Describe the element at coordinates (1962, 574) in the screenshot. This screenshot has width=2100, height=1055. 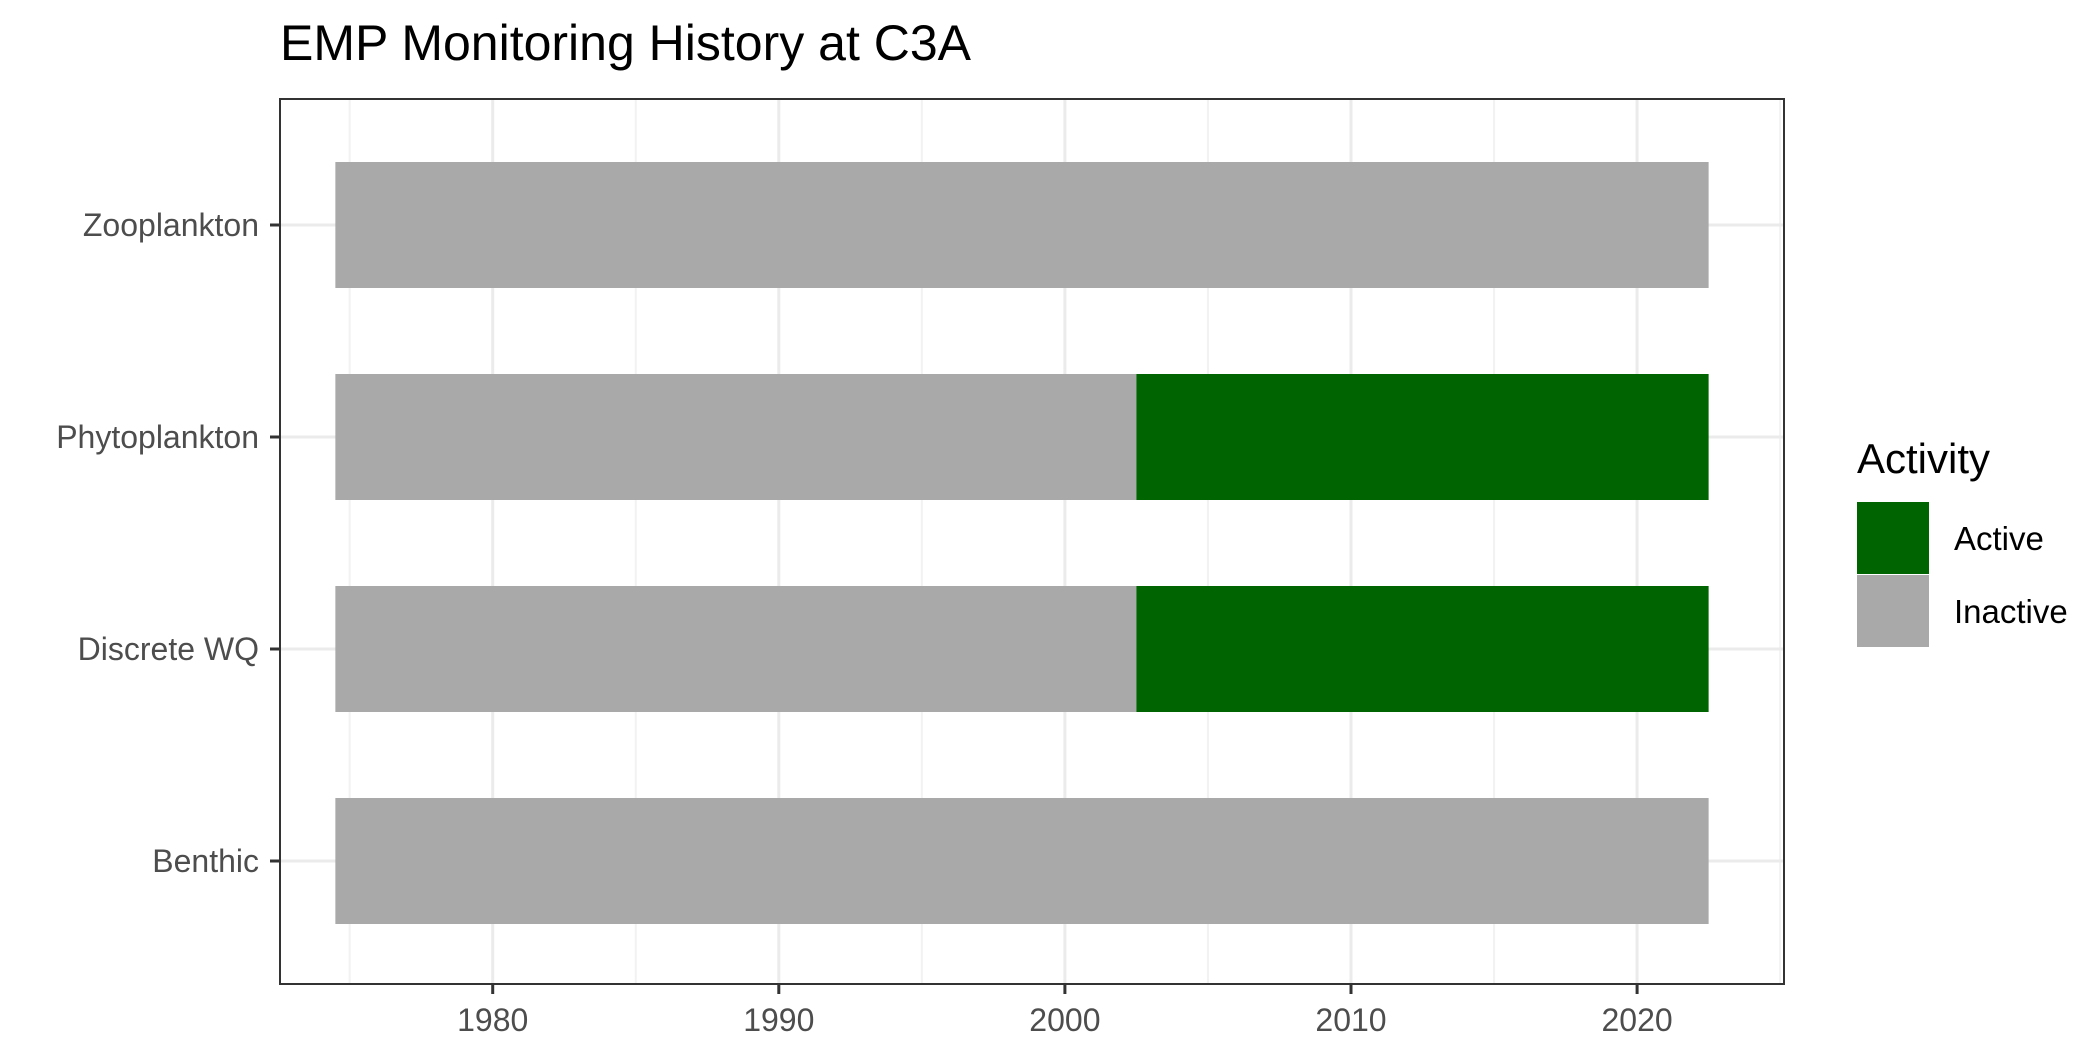
I see `legend-items: Active Inactive` at that location.